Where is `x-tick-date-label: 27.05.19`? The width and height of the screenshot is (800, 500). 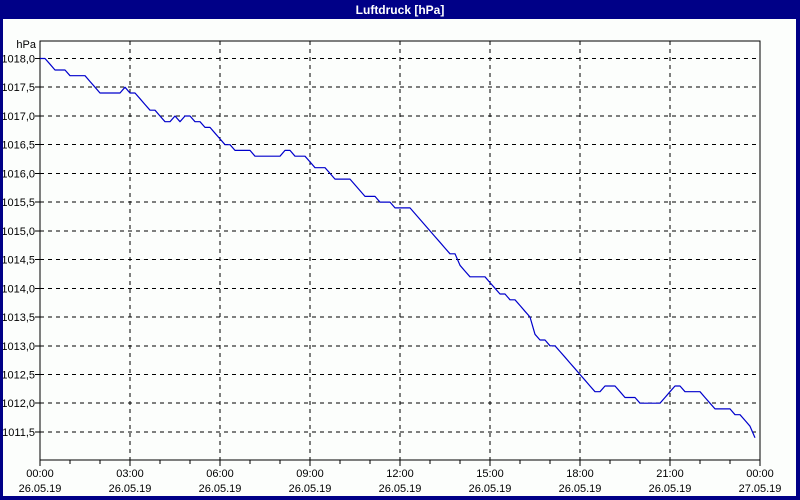
x-tick-date-label: 27.05.19 is located at coordinates (760, 489).